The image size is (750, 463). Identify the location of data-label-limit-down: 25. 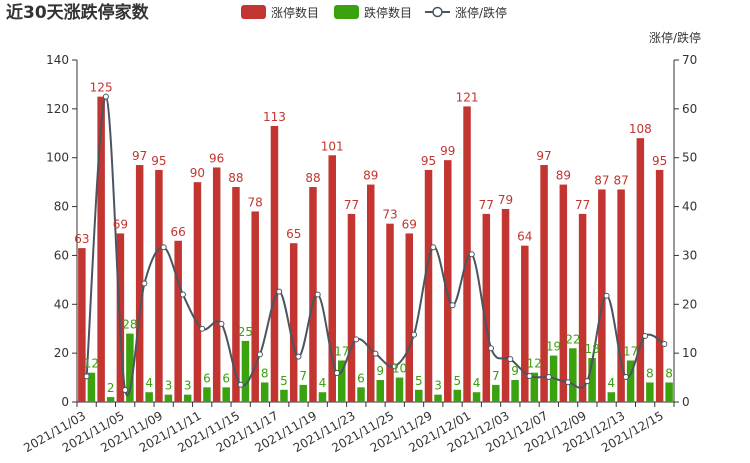
(245, 332).